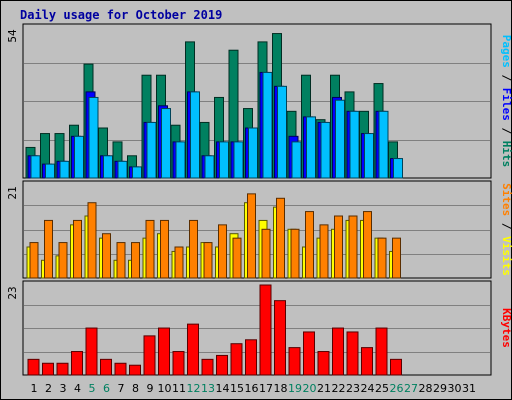 The height and width of the screenshot is (400, 512). Describe the element at coordinates (266, 388) in the screenshot. I see `day-label-17: 17` at that location.